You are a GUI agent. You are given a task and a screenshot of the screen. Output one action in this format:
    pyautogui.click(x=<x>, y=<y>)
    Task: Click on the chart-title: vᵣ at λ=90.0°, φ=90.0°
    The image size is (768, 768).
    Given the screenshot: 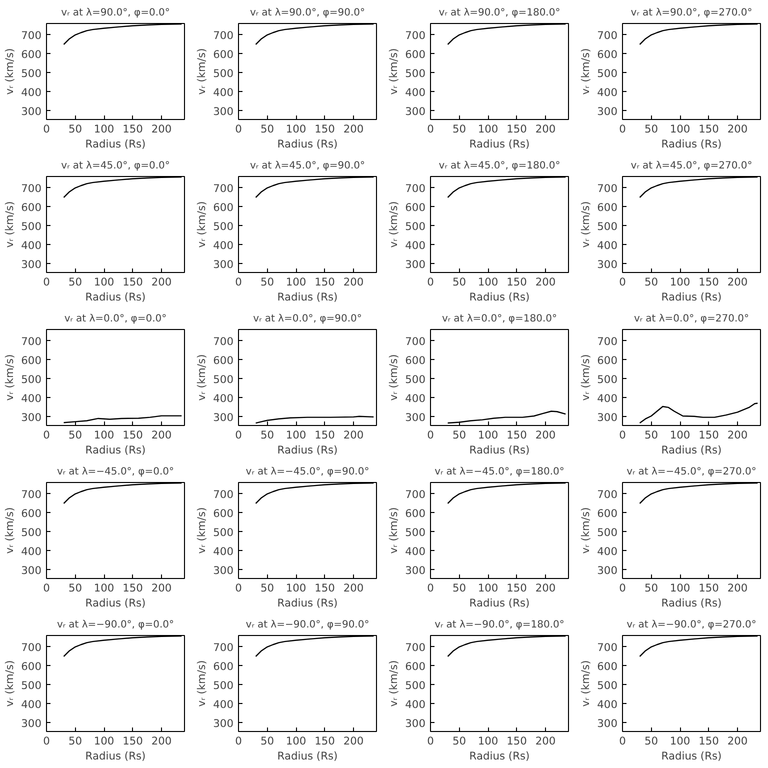 What is the action you would take?
    pyautogui.click(x=308, y=13)
    